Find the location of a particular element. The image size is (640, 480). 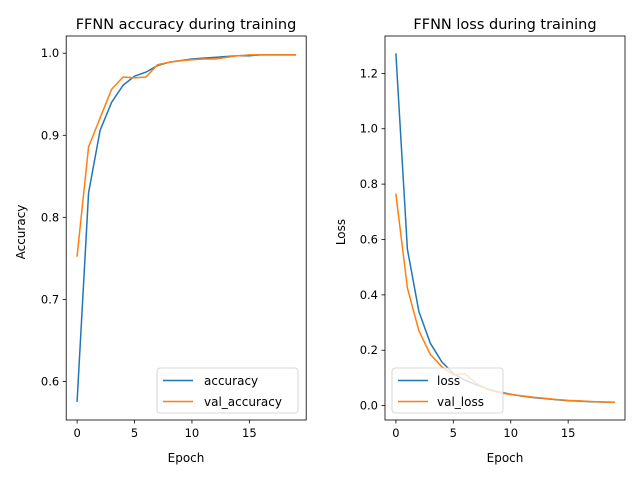

accuracy-y-tick-label: 0.7 is located at coordinates (50, 299).